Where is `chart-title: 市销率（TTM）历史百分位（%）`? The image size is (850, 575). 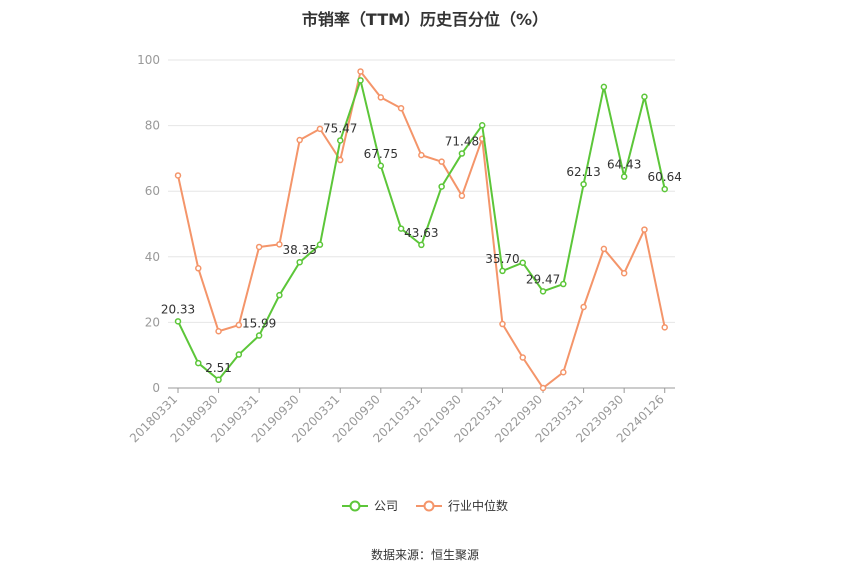 chart-title: 市销率（TTM）历史百分位（%） is located at coordinates (425, 19).